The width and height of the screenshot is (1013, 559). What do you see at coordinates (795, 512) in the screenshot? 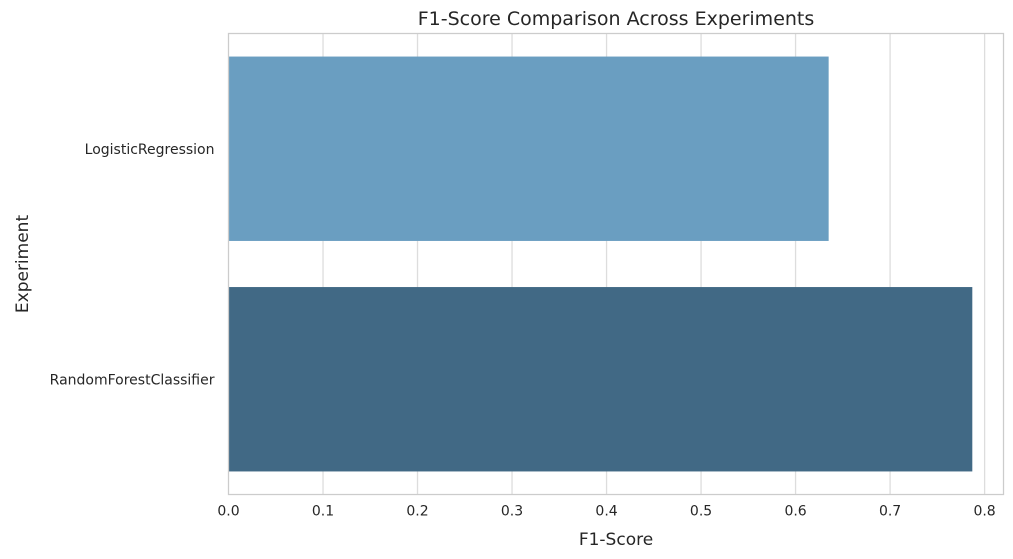
I see `x-tick-label: 0.6` at bounding box center [795, 512].